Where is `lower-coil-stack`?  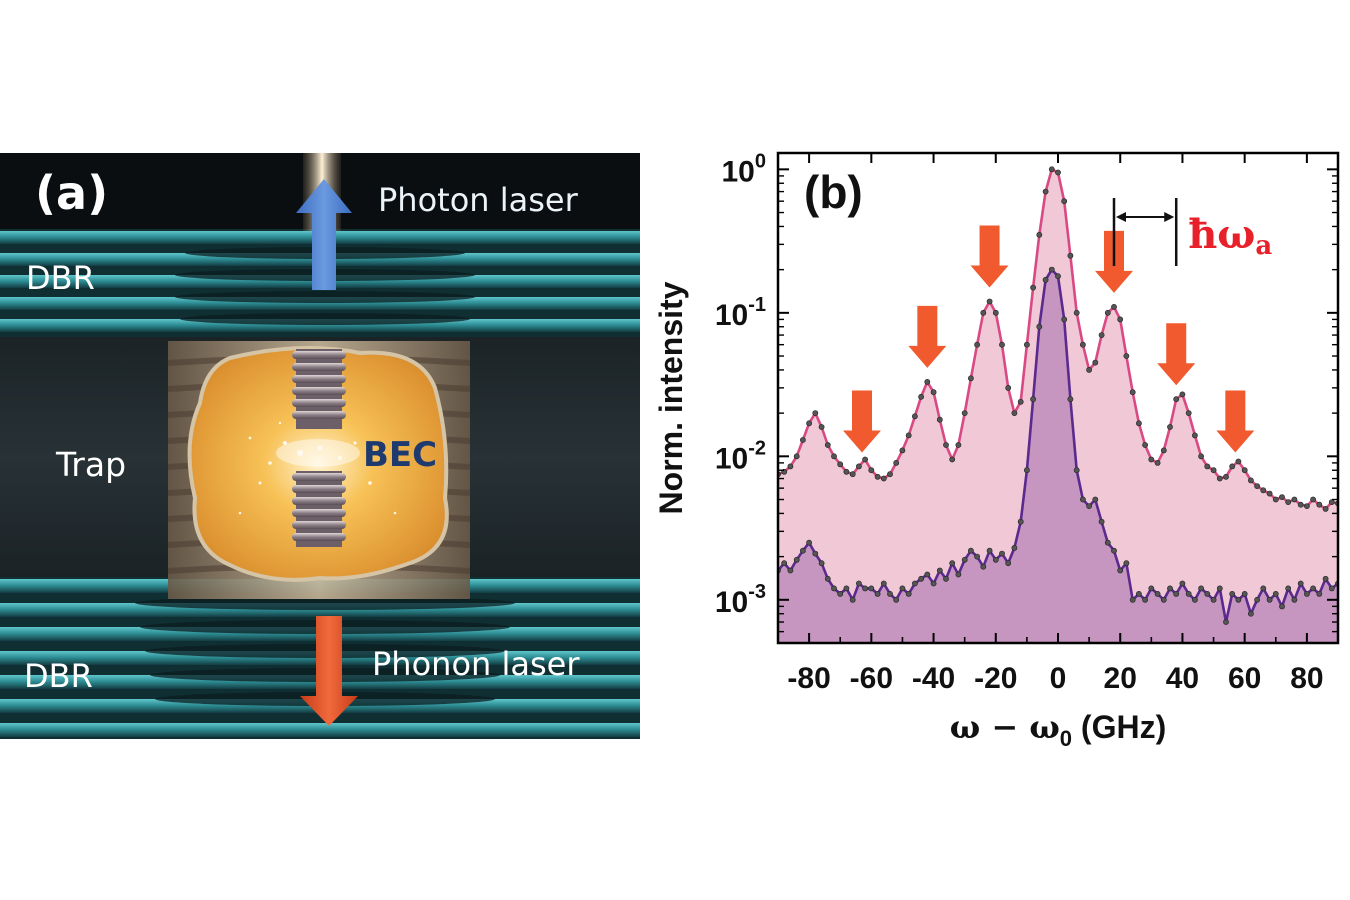 lower-coil-stack is located at coordinates (319, 509).